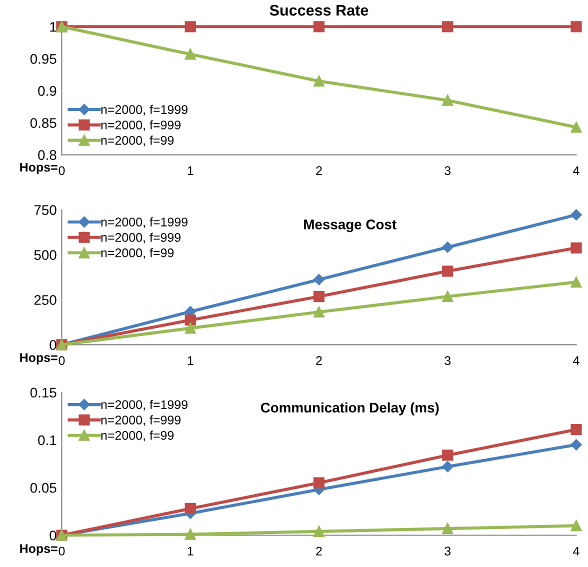 This screenshot has width=588, height=567. What do you see at coordinates (47, 91) in the screenshot?
I see `y-tick-label: 0.9` at bounding box center [47, 91].